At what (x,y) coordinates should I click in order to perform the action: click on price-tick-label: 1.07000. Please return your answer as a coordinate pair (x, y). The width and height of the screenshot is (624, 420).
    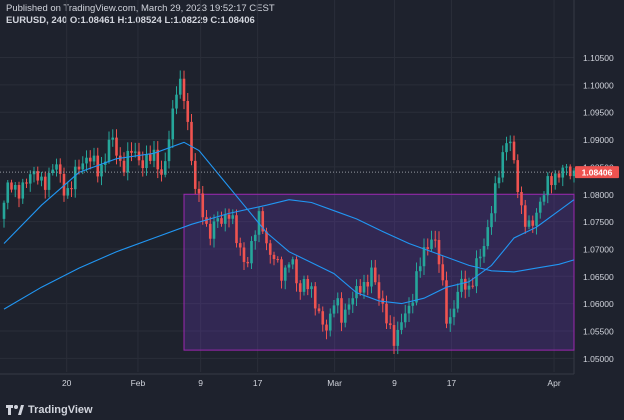
    Looking at the image, I should click on (598, 249).